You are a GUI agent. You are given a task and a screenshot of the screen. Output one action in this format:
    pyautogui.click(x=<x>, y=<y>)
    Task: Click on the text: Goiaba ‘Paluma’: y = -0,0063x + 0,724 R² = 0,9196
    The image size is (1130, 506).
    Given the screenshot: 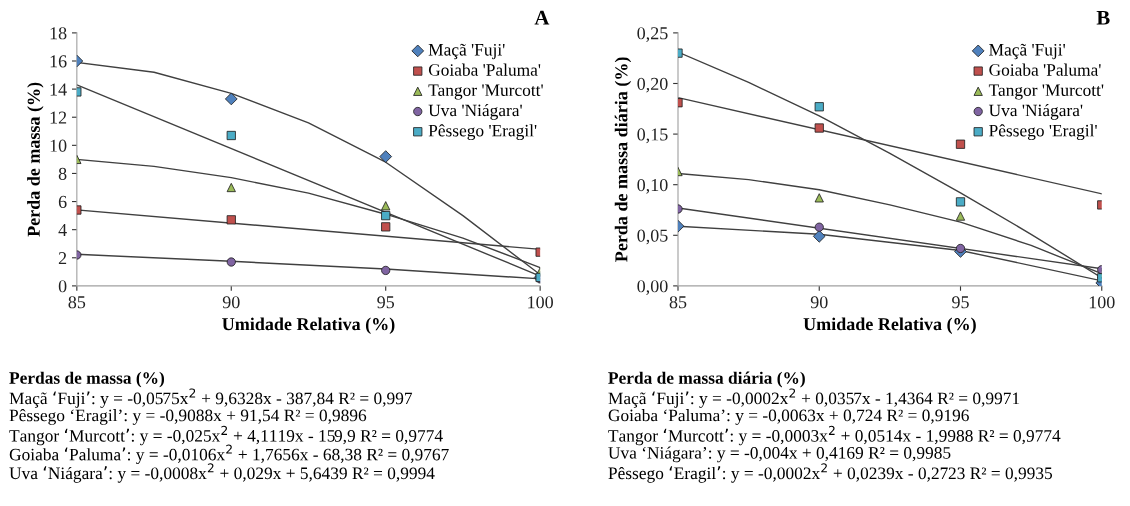 What is the action you would take?
    pyautogui.click(x=788, y=417)
    